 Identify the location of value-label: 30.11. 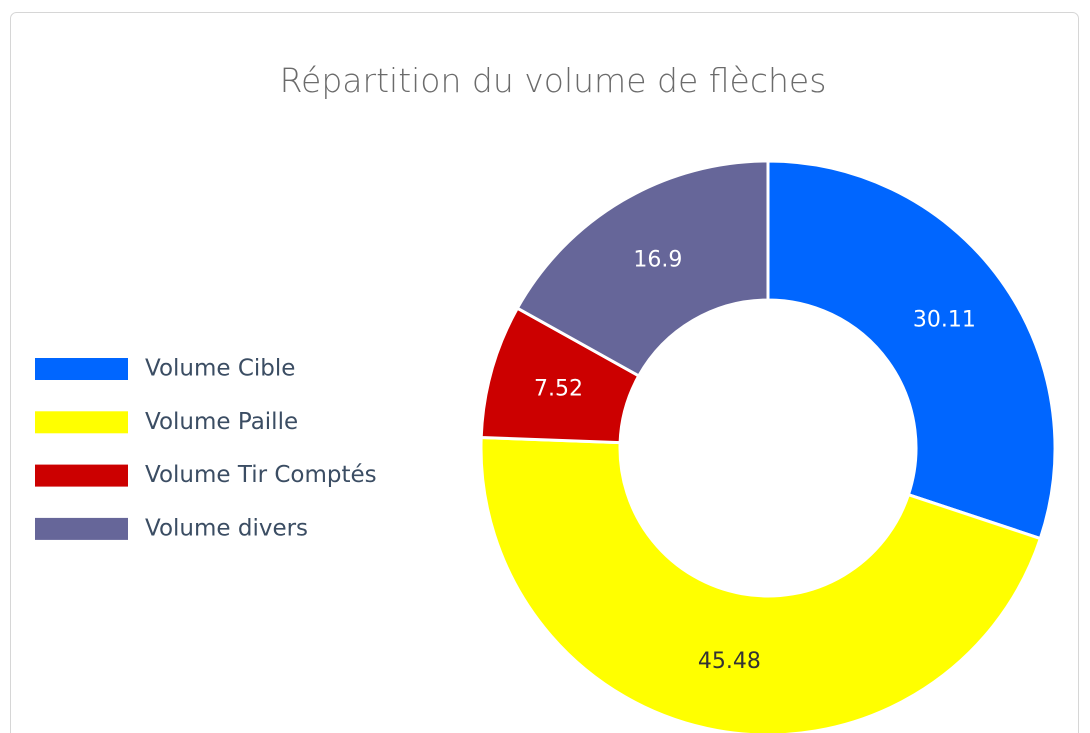
(944, 320).